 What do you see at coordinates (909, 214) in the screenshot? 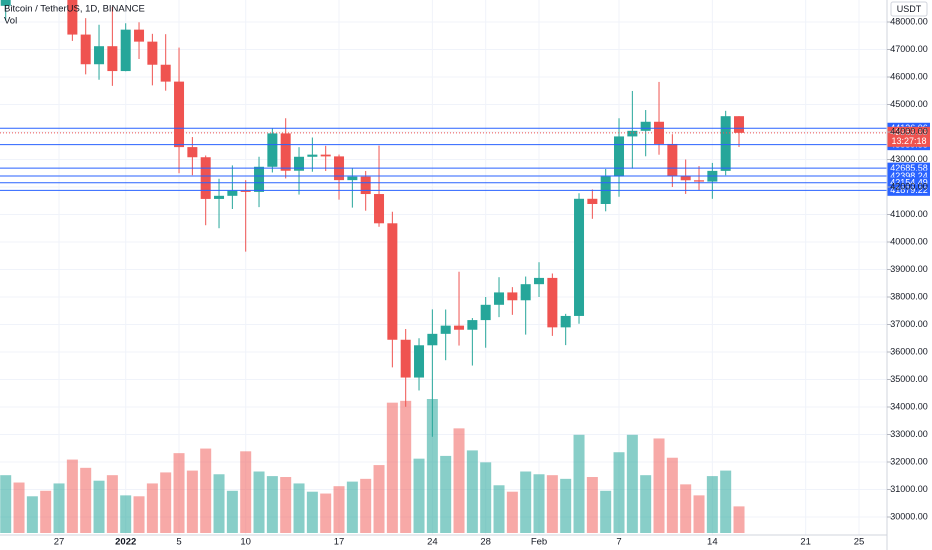
I see `y-tick-label: 41000.00` at bounding box center [909, 214].